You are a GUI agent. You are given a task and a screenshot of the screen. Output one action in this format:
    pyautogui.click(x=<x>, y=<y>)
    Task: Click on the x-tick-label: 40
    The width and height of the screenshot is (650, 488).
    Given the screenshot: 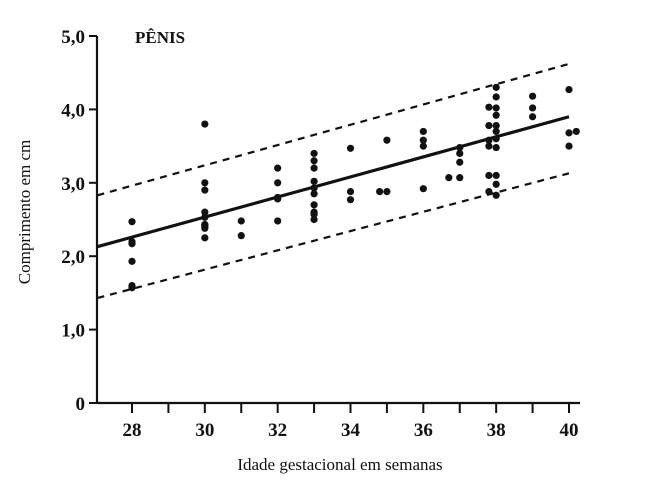 What is the action you would take?
    pyautogui.click(x=569, y=430)
    